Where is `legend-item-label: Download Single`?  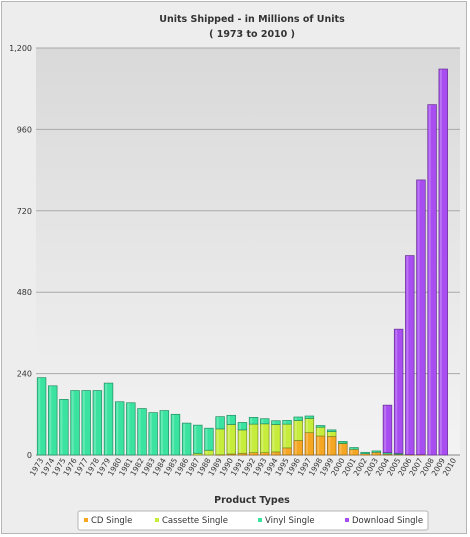
legend-item-label: Download Single is located at coordinates (387, 521).